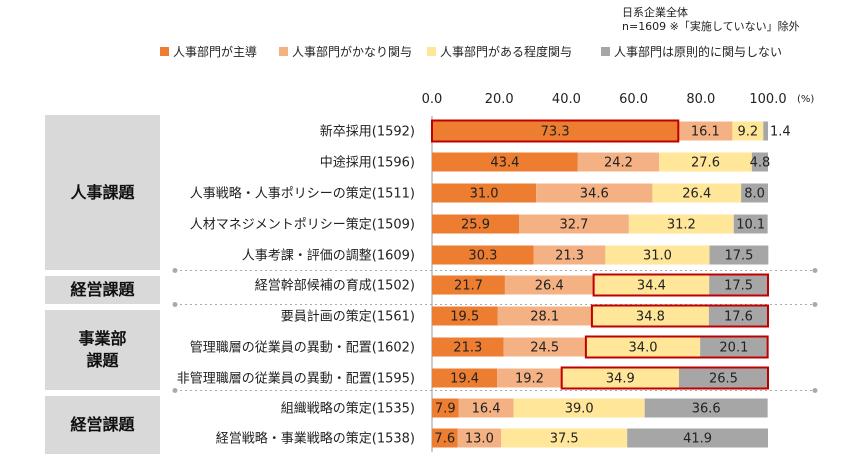 The image size is (865, 470). What do you see at coordinates (367, 163) in the screenshot?
I see `category-label: 中途採用(1596)` at bounding box center [367, 163].